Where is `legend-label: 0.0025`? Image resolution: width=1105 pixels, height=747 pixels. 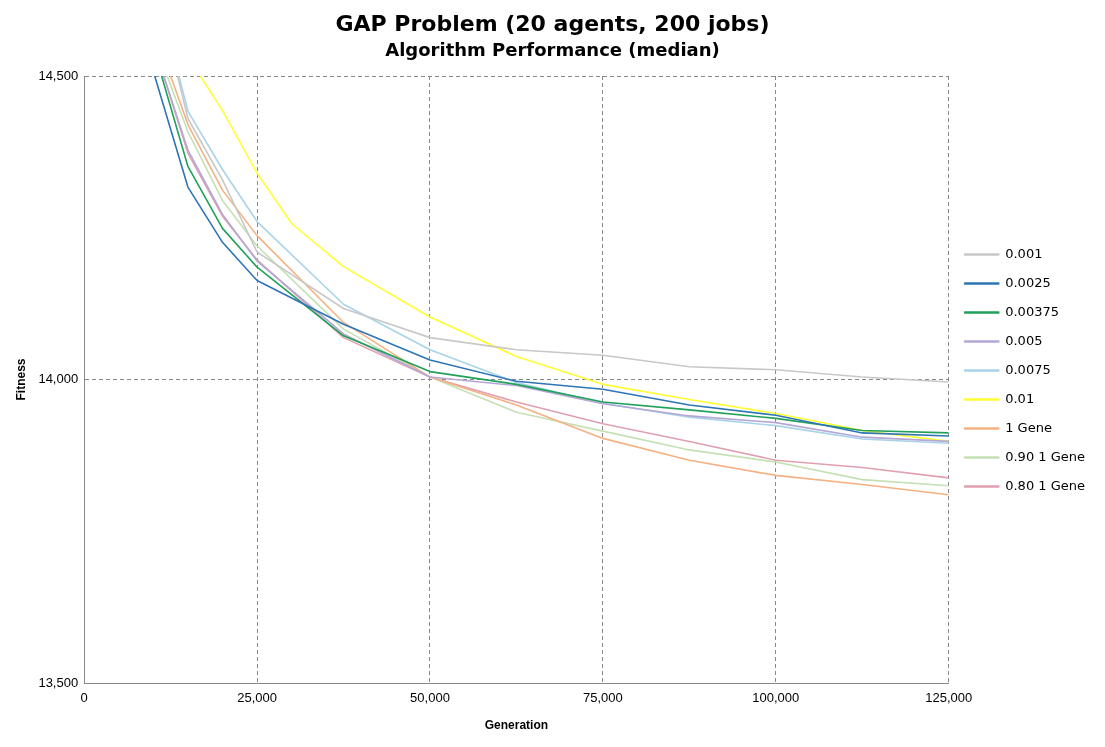
legend-label: 0.0025 is located at coordinates (1028, 282).